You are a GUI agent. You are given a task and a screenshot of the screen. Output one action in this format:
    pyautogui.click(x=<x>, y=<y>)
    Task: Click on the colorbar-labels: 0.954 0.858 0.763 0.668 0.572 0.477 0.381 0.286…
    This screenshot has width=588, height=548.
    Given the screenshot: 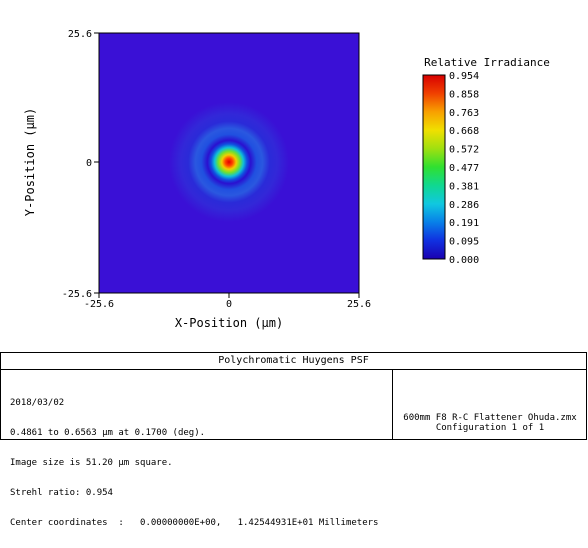 What is the action you would take?
    pyautogui.click(x=464, y=168)
    